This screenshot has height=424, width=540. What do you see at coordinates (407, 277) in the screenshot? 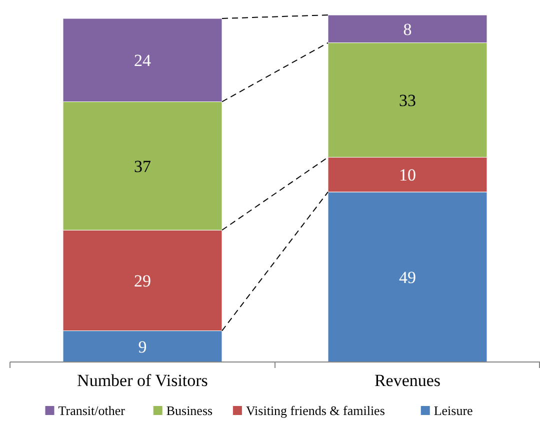
I see `data-label: 49` at bounding box center [407, 277].